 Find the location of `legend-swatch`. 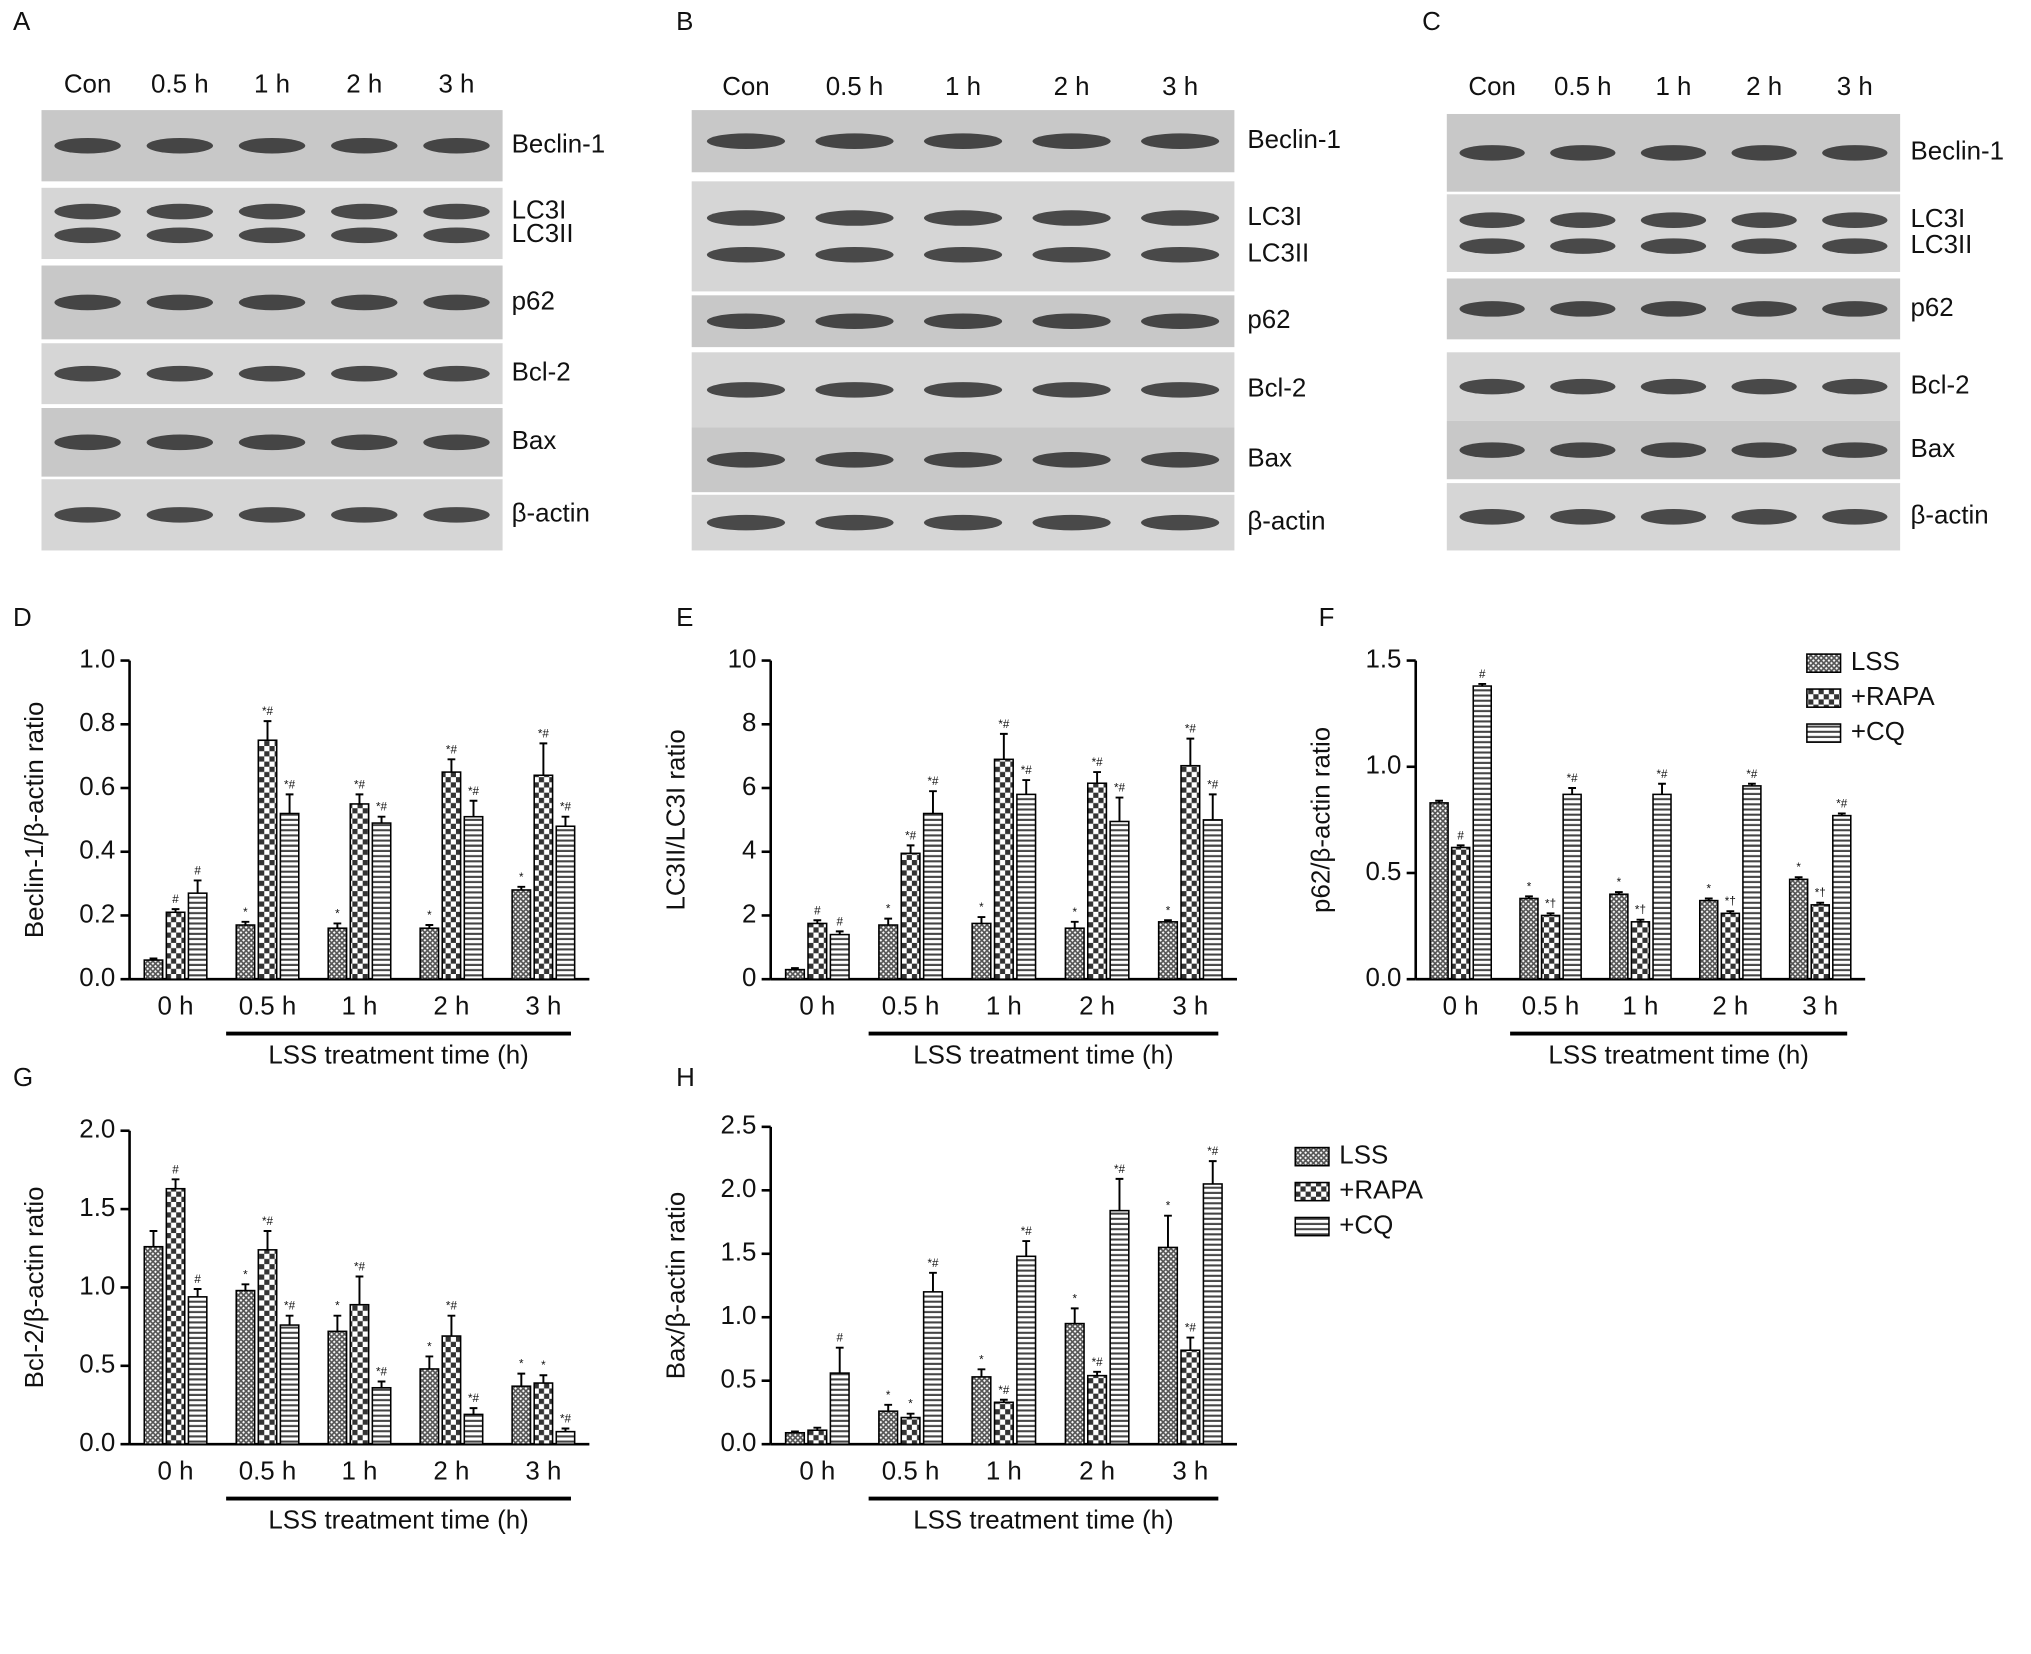

legend-swatch is located at coordinates (1312, 1156).